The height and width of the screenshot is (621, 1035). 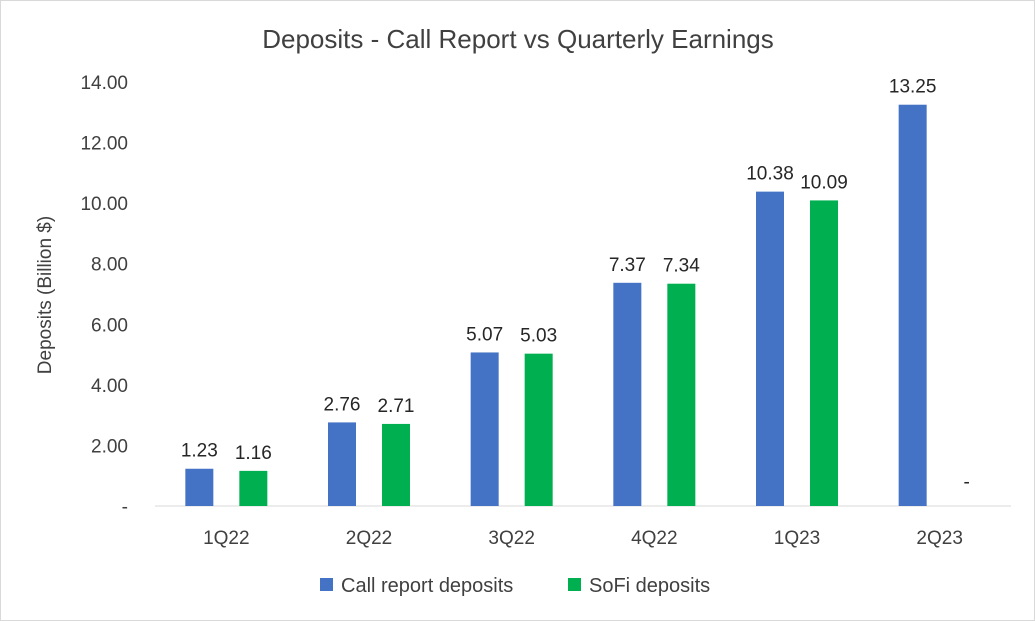 What do you see at coordinates (654, 538) in the screenshot?
I see `x-tick-label: 4Q22` at bounding box center [654, 538].